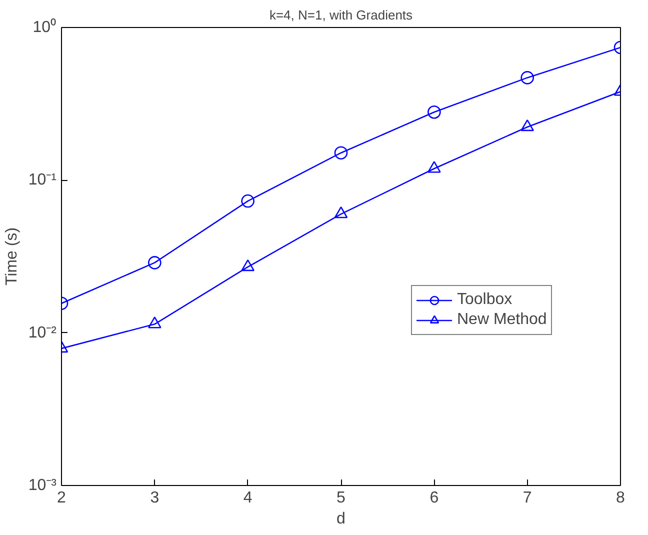 This screenshot has width=648, height=535. Describe the element at coordinates (527, 498) in the screenshot. I see `x-tick-label: 7` at that location.